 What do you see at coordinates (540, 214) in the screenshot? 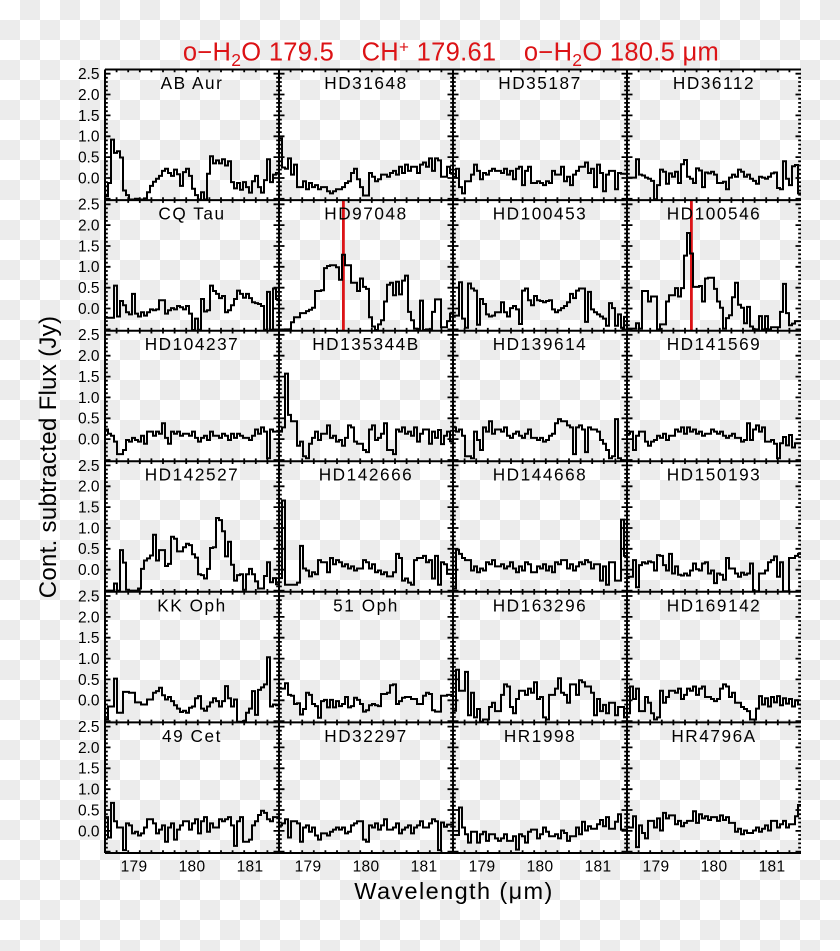
I see `svg-text: HD100453` at bounding box center [540, 214].